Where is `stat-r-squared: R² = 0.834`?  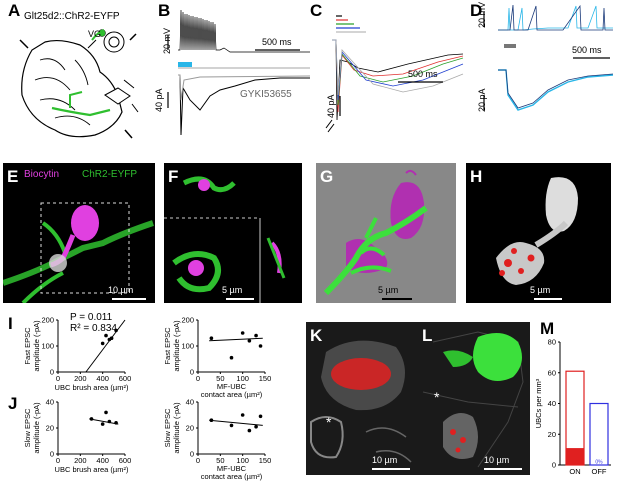
stat-r-squared: R² = 0.834 is located at coordinates (93, 328).